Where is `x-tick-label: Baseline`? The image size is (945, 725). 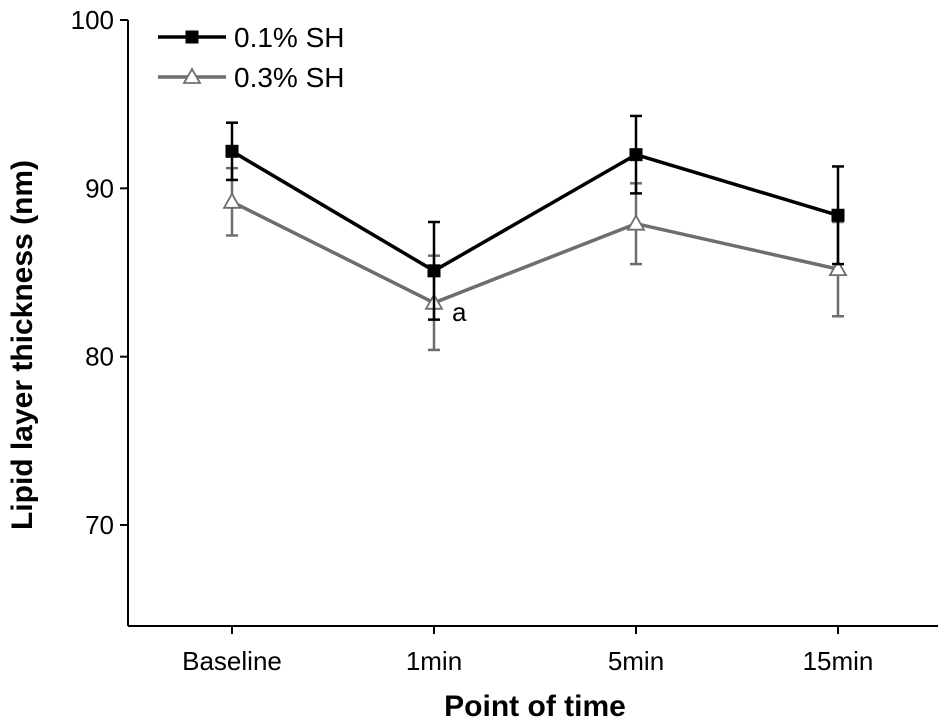 x-tick-label: Baseline is located at coordinates (232, 661).